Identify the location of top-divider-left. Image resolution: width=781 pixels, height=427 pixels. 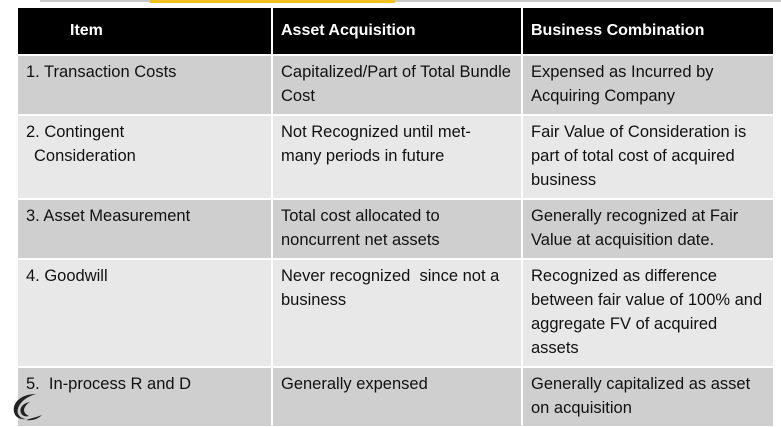
(95, 1).